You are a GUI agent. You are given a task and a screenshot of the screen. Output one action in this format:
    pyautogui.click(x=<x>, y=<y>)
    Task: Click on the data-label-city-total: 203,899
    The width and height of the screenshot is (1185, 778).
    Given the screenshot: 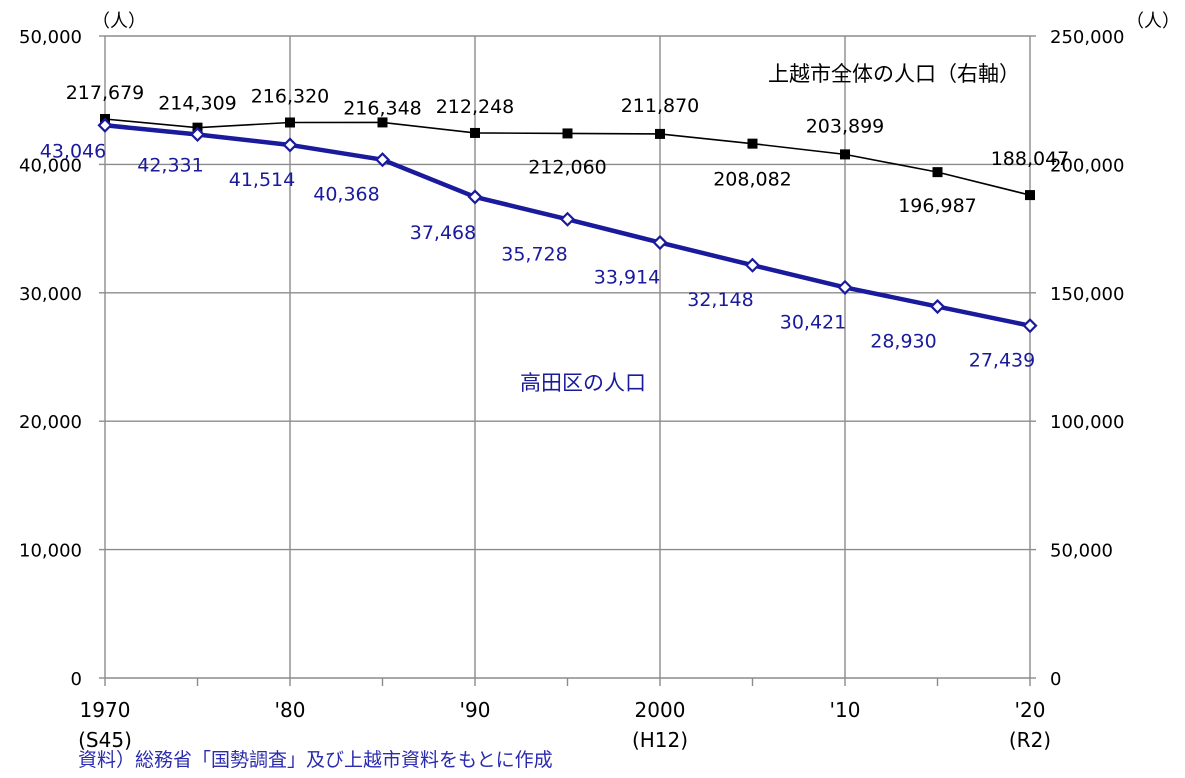 What is the action you would take?
    pyautogui.click(x=845, y=126)
    